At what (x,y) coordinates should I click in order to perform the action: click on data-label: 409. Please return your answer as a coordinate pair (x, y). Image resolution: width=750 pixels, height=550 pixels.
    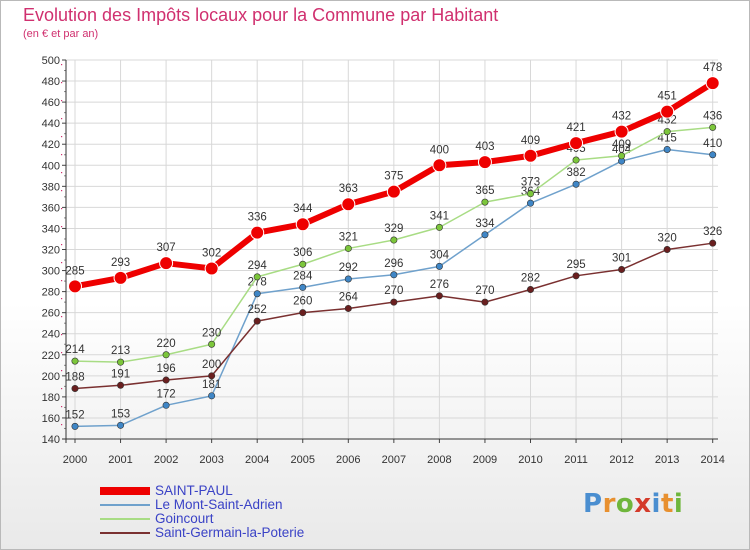
    Looking at the image, I should click on (621, 145).